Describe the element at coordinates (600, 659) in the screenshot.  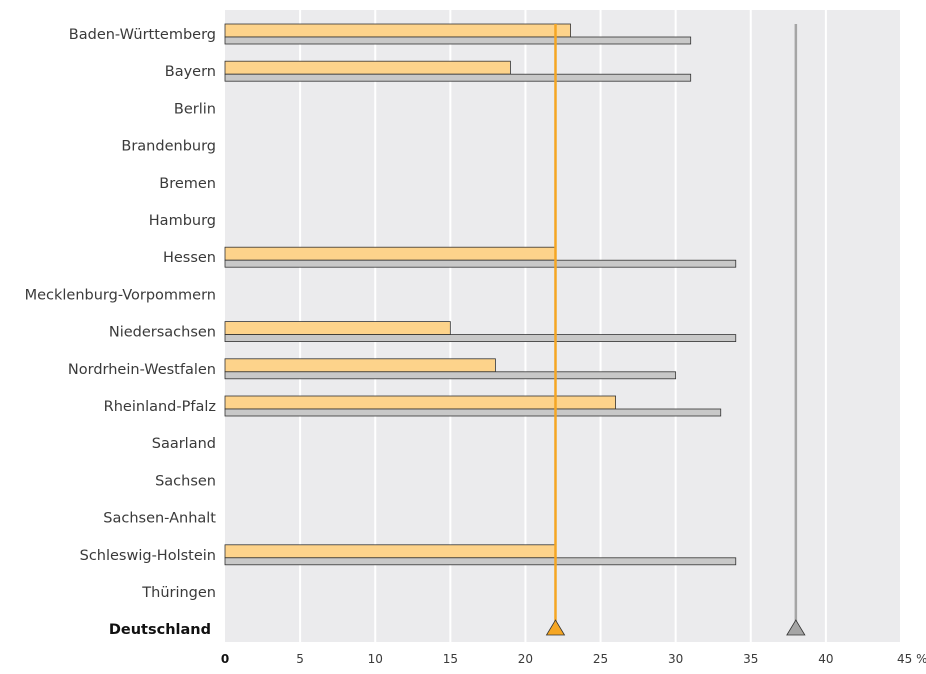
I see `x-tick-label: 25` at that location.